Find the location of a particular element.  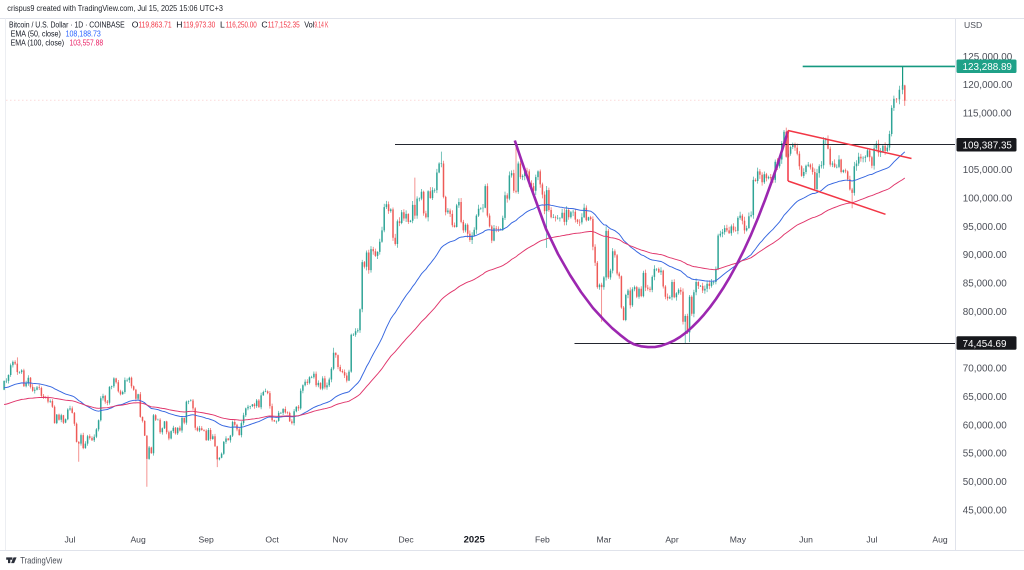

svg-text: TradingView is located at coordinates (41, 561).